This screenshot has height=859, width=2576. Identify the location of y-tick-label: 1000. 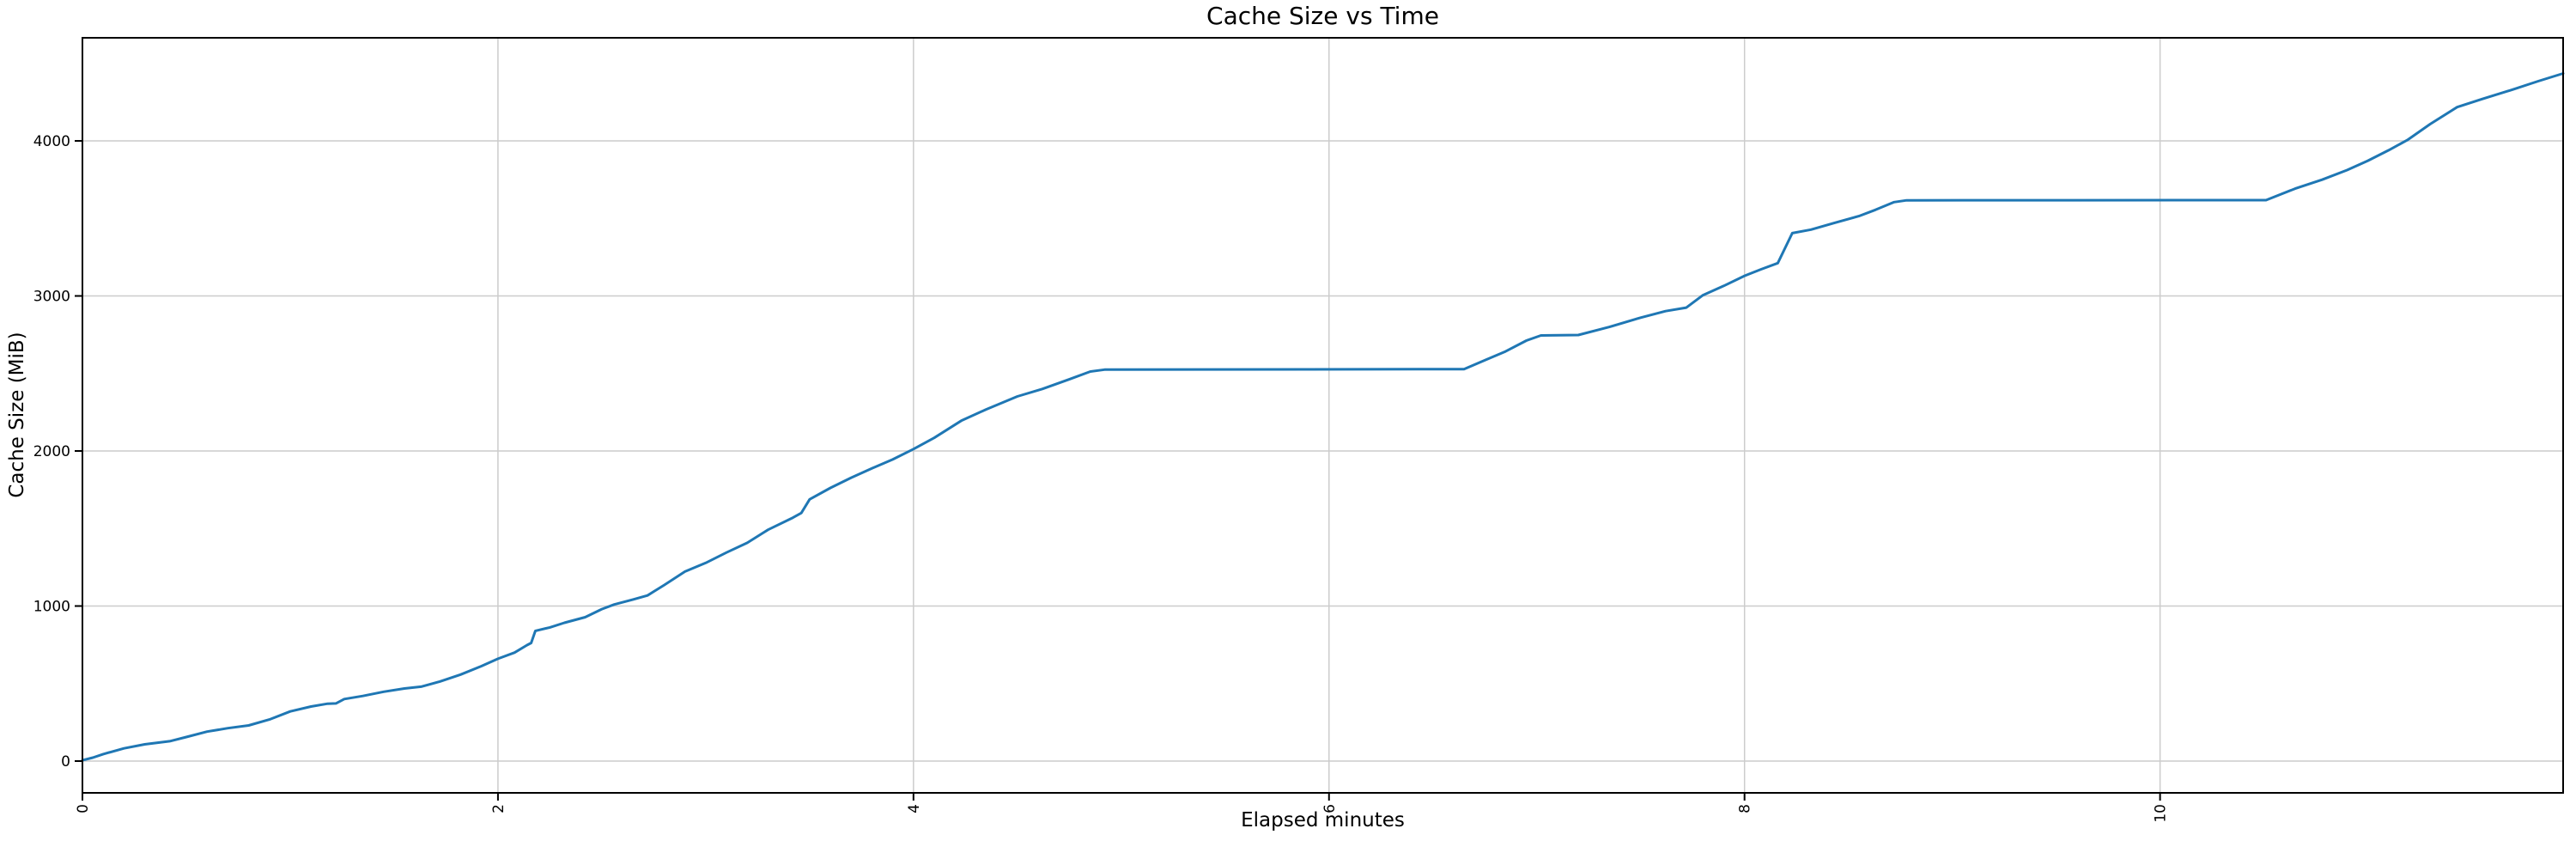
(52, 608).